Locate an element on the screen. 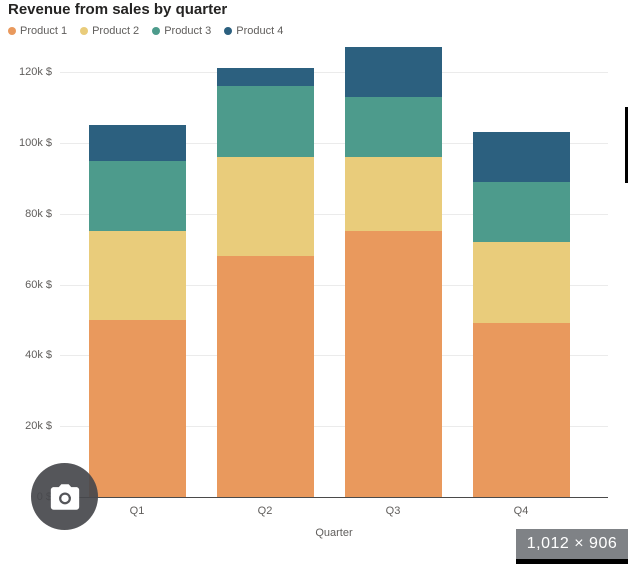  y-axis-tick-label: 120k $ is located at coordinates (35, 72).